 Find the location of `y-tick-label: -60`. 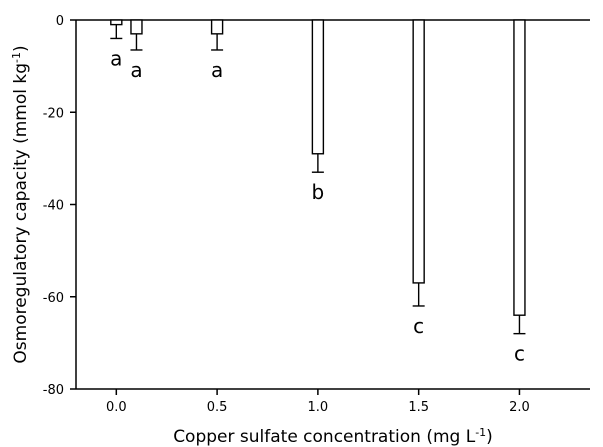

y-tick-label: -60 is located at coordinates (53, 298).